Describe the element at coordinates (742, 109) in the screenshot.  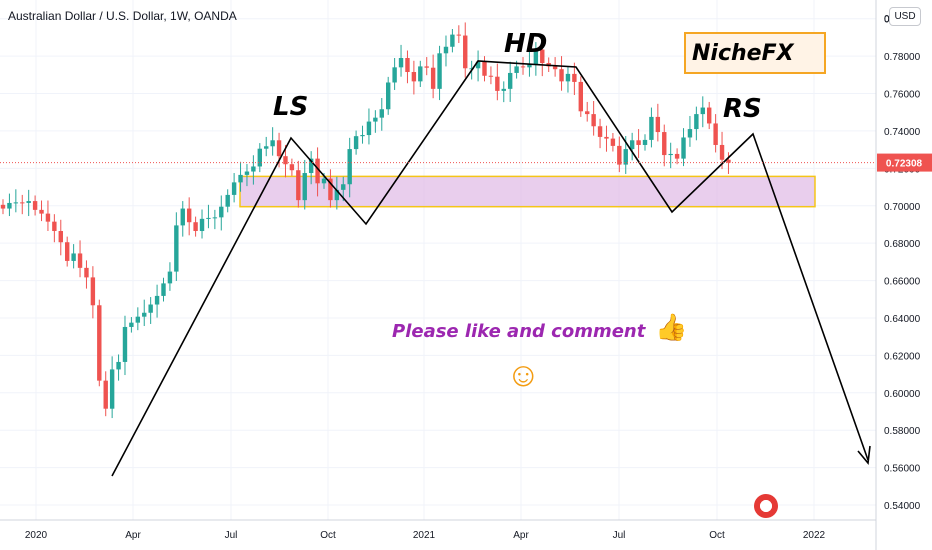
I see `label-right-shoulder: RS` at that location.